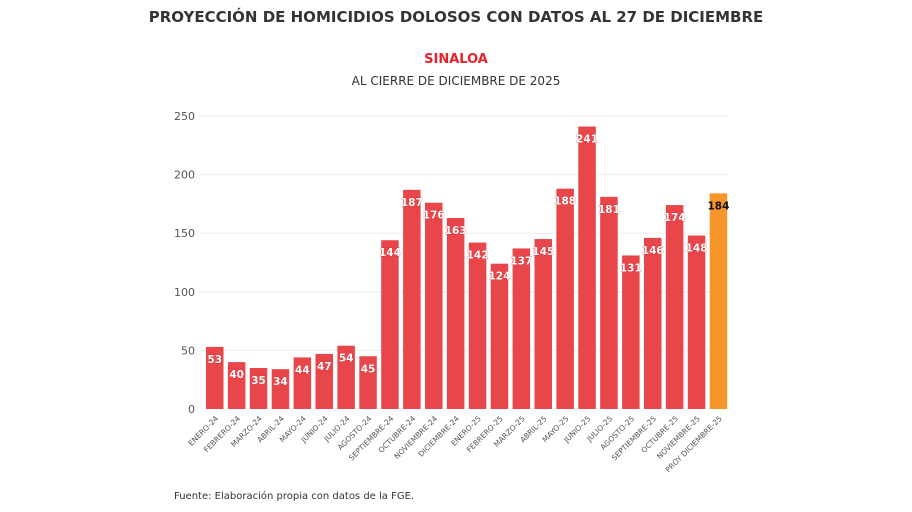  Describe the element at coordinates (543, 252) in the screenshot. I see `data-label: 145` at that location.